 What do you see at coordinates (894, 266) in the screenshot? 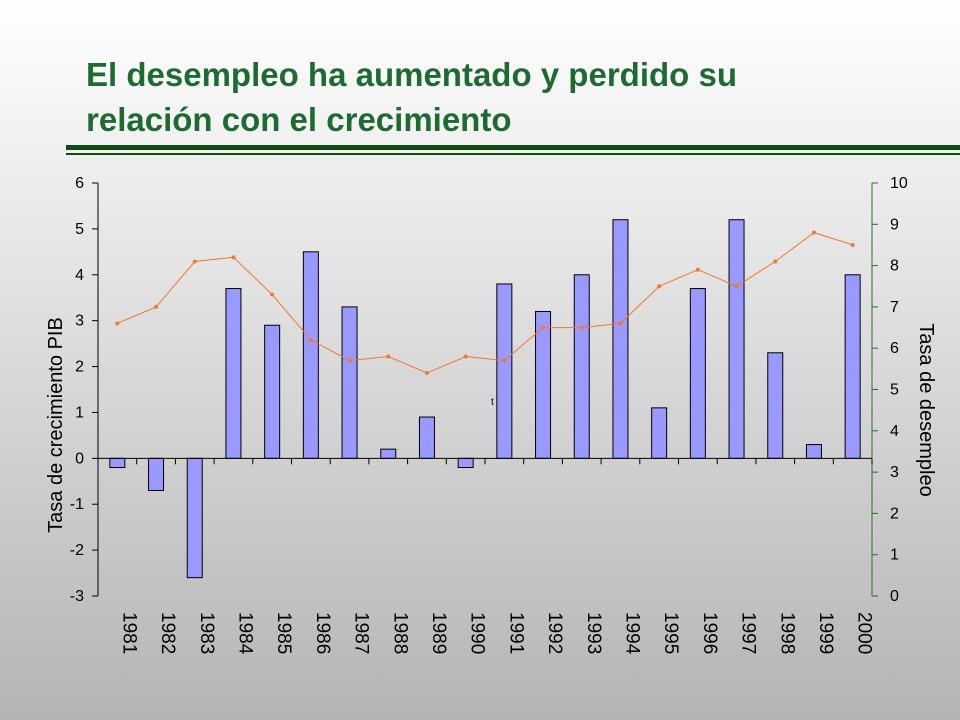
I see `right-tick-label: 8` at bounding box center [894, 266].